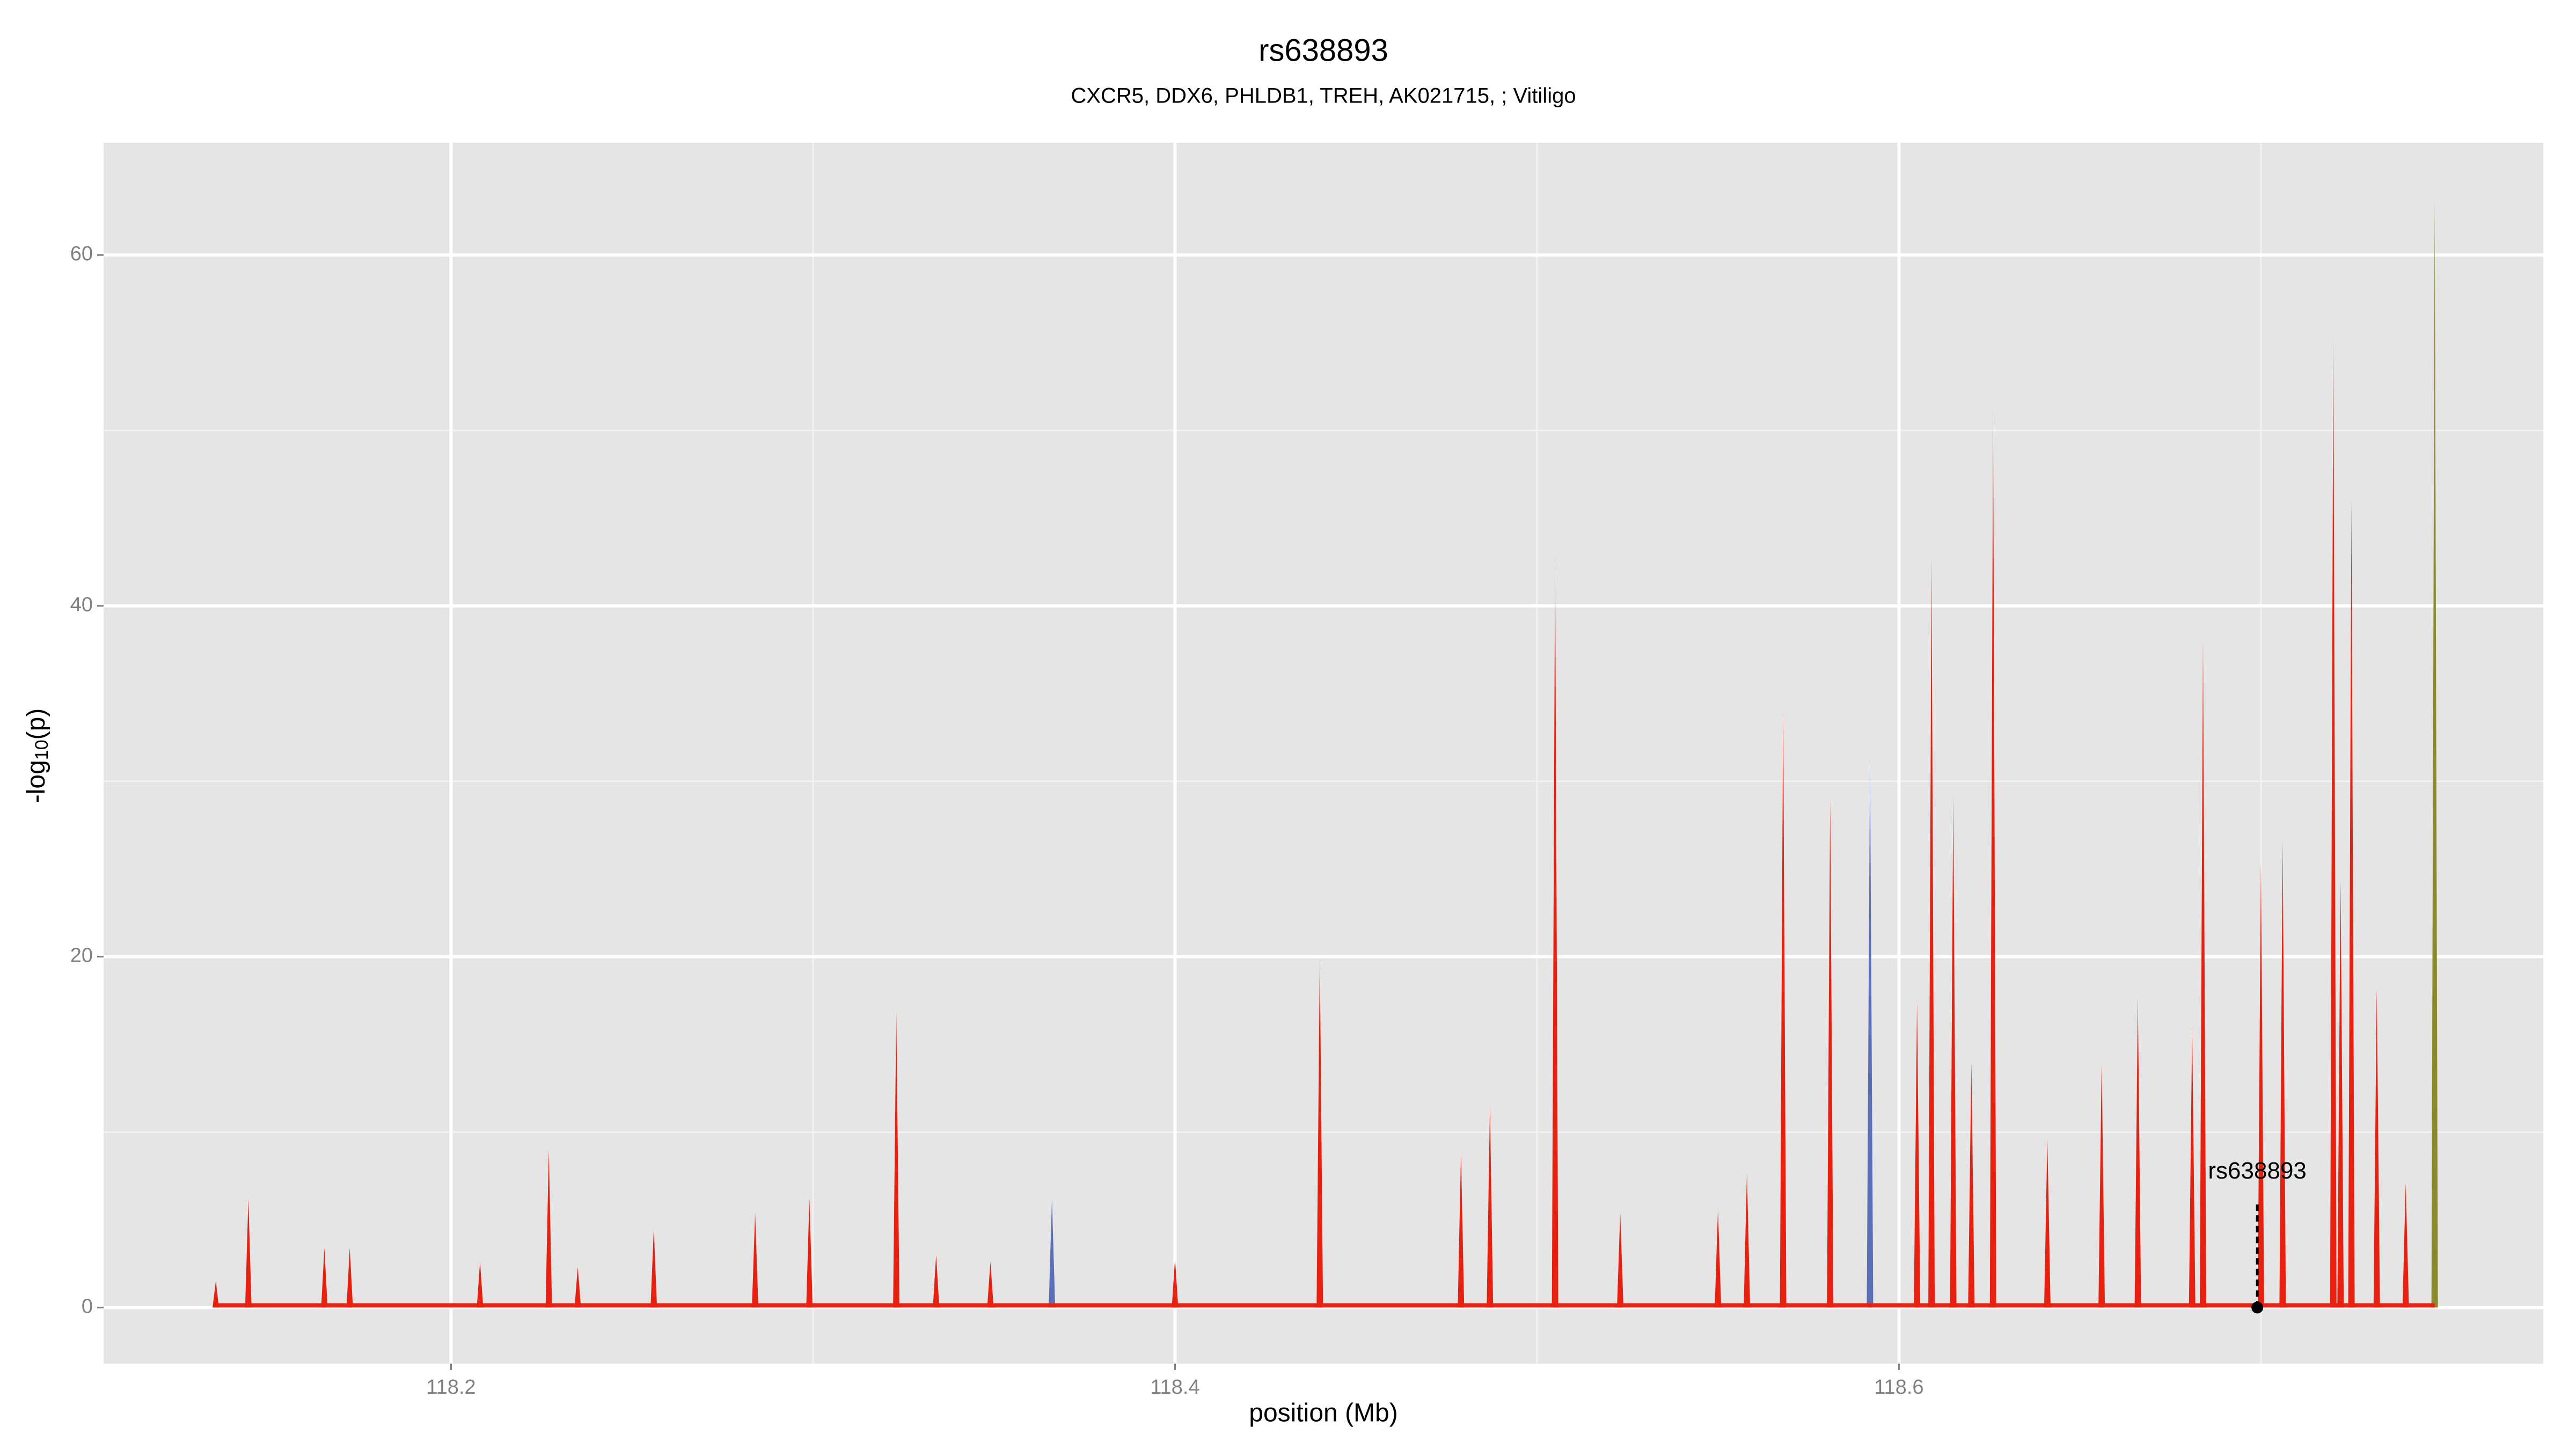 The width and height of the screenshot is (2576, 1449). I want to click on y-tick-label: 40, so click(81, 605).